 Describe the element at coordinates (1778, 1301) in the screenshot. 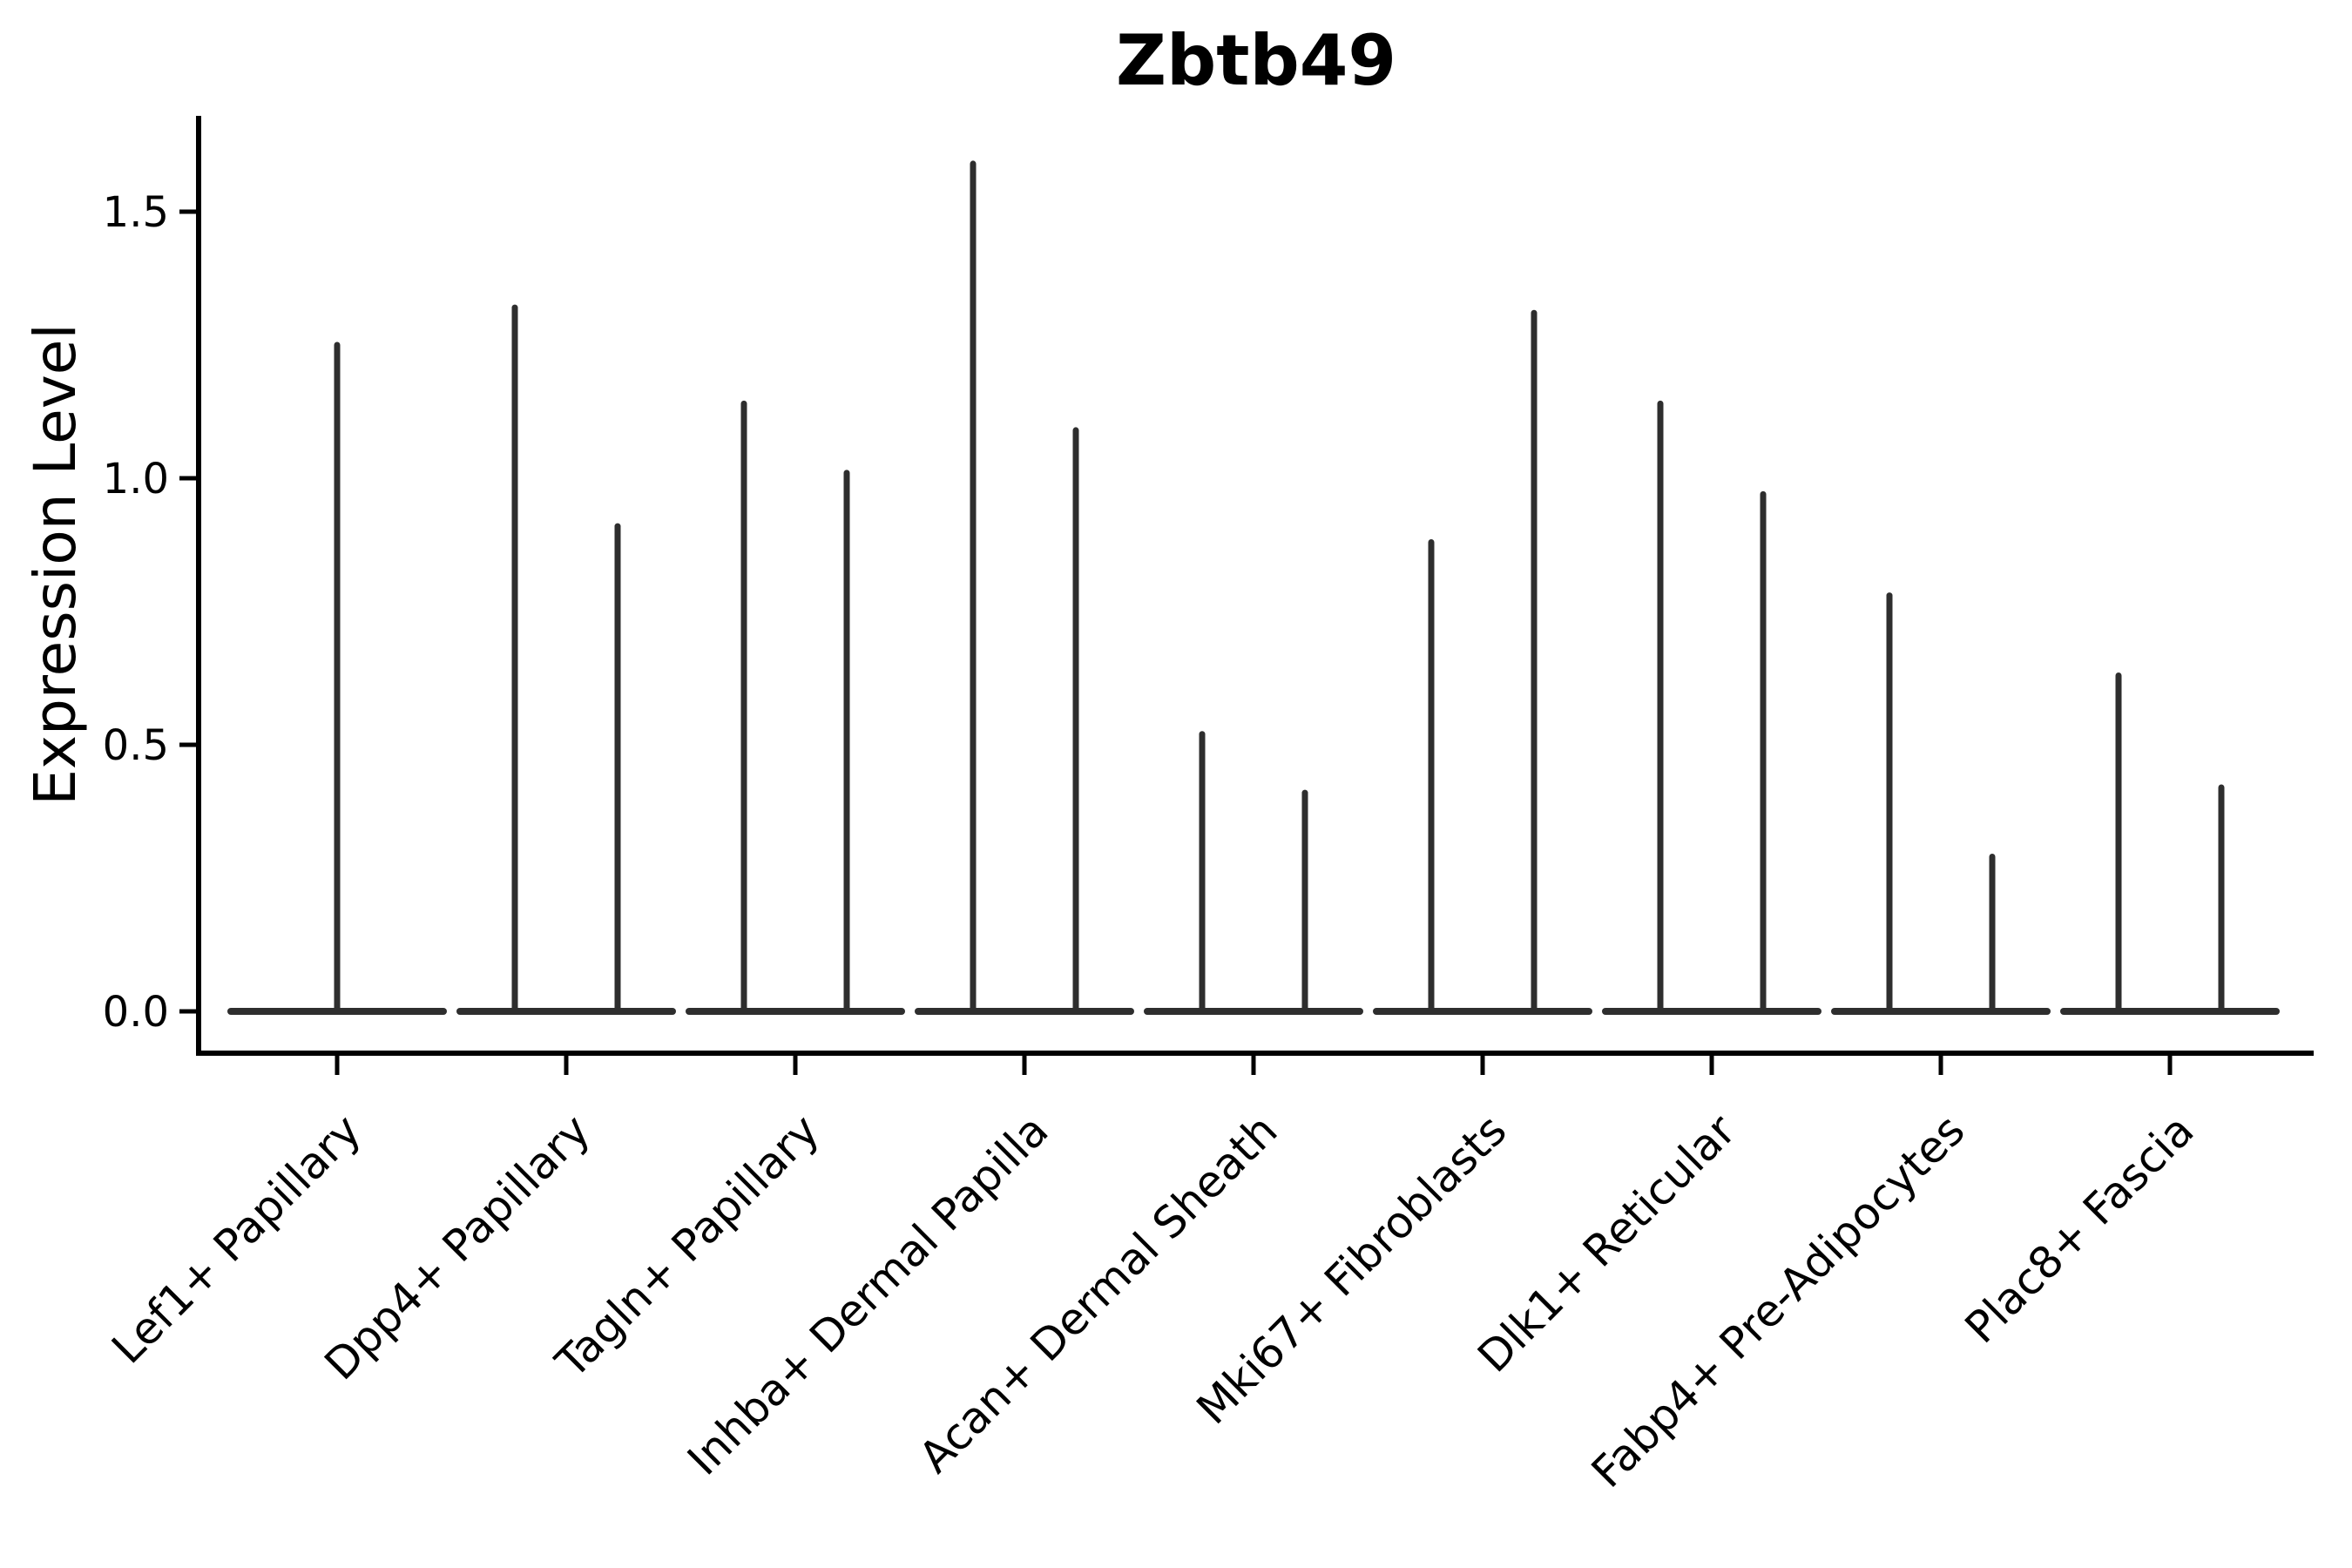

I see `x-tick-label: Fabp4+ Pre-Adipocytes` at that location.